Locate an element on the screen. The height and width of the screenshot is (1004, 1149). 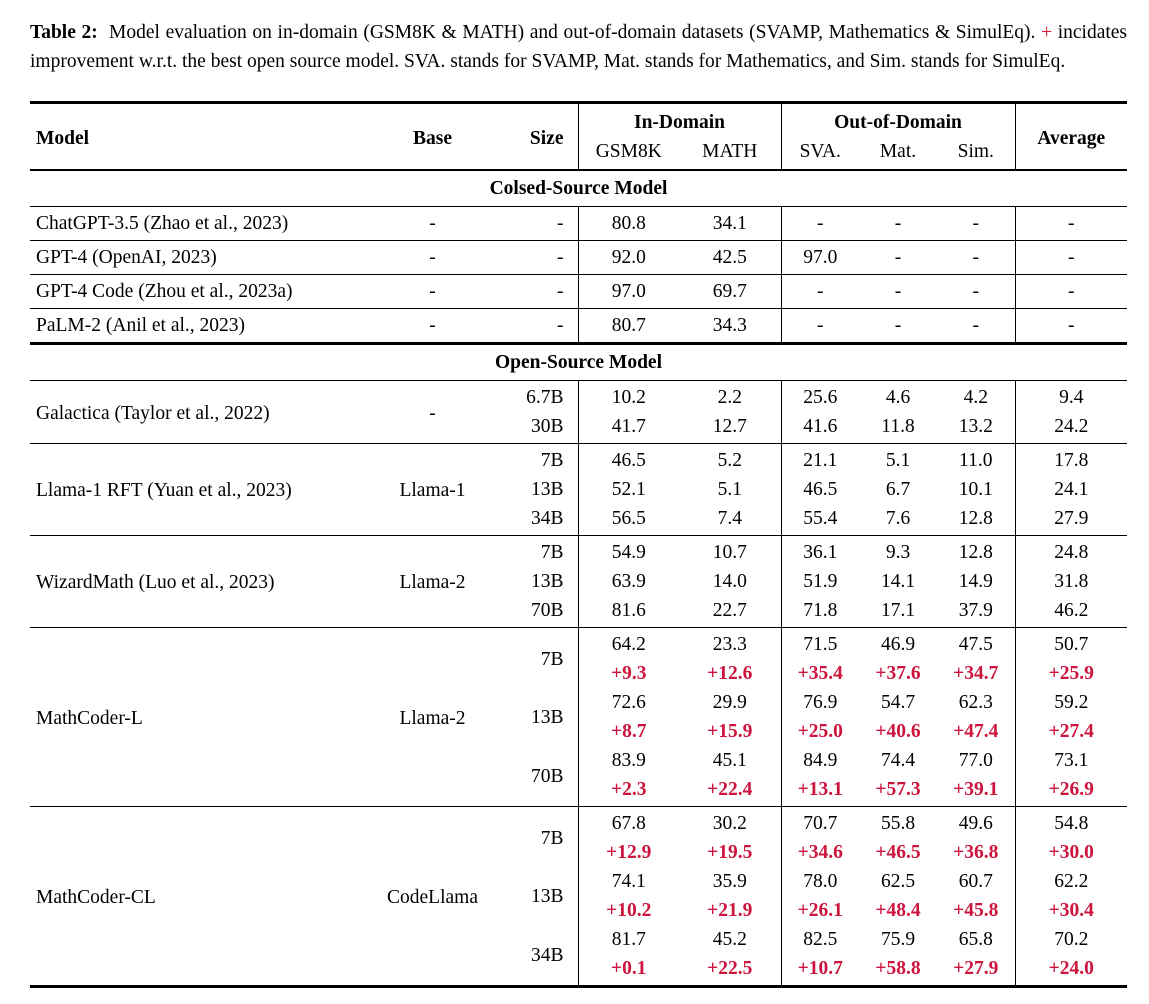
model-size: 13B is located at coordinates (547, 581).